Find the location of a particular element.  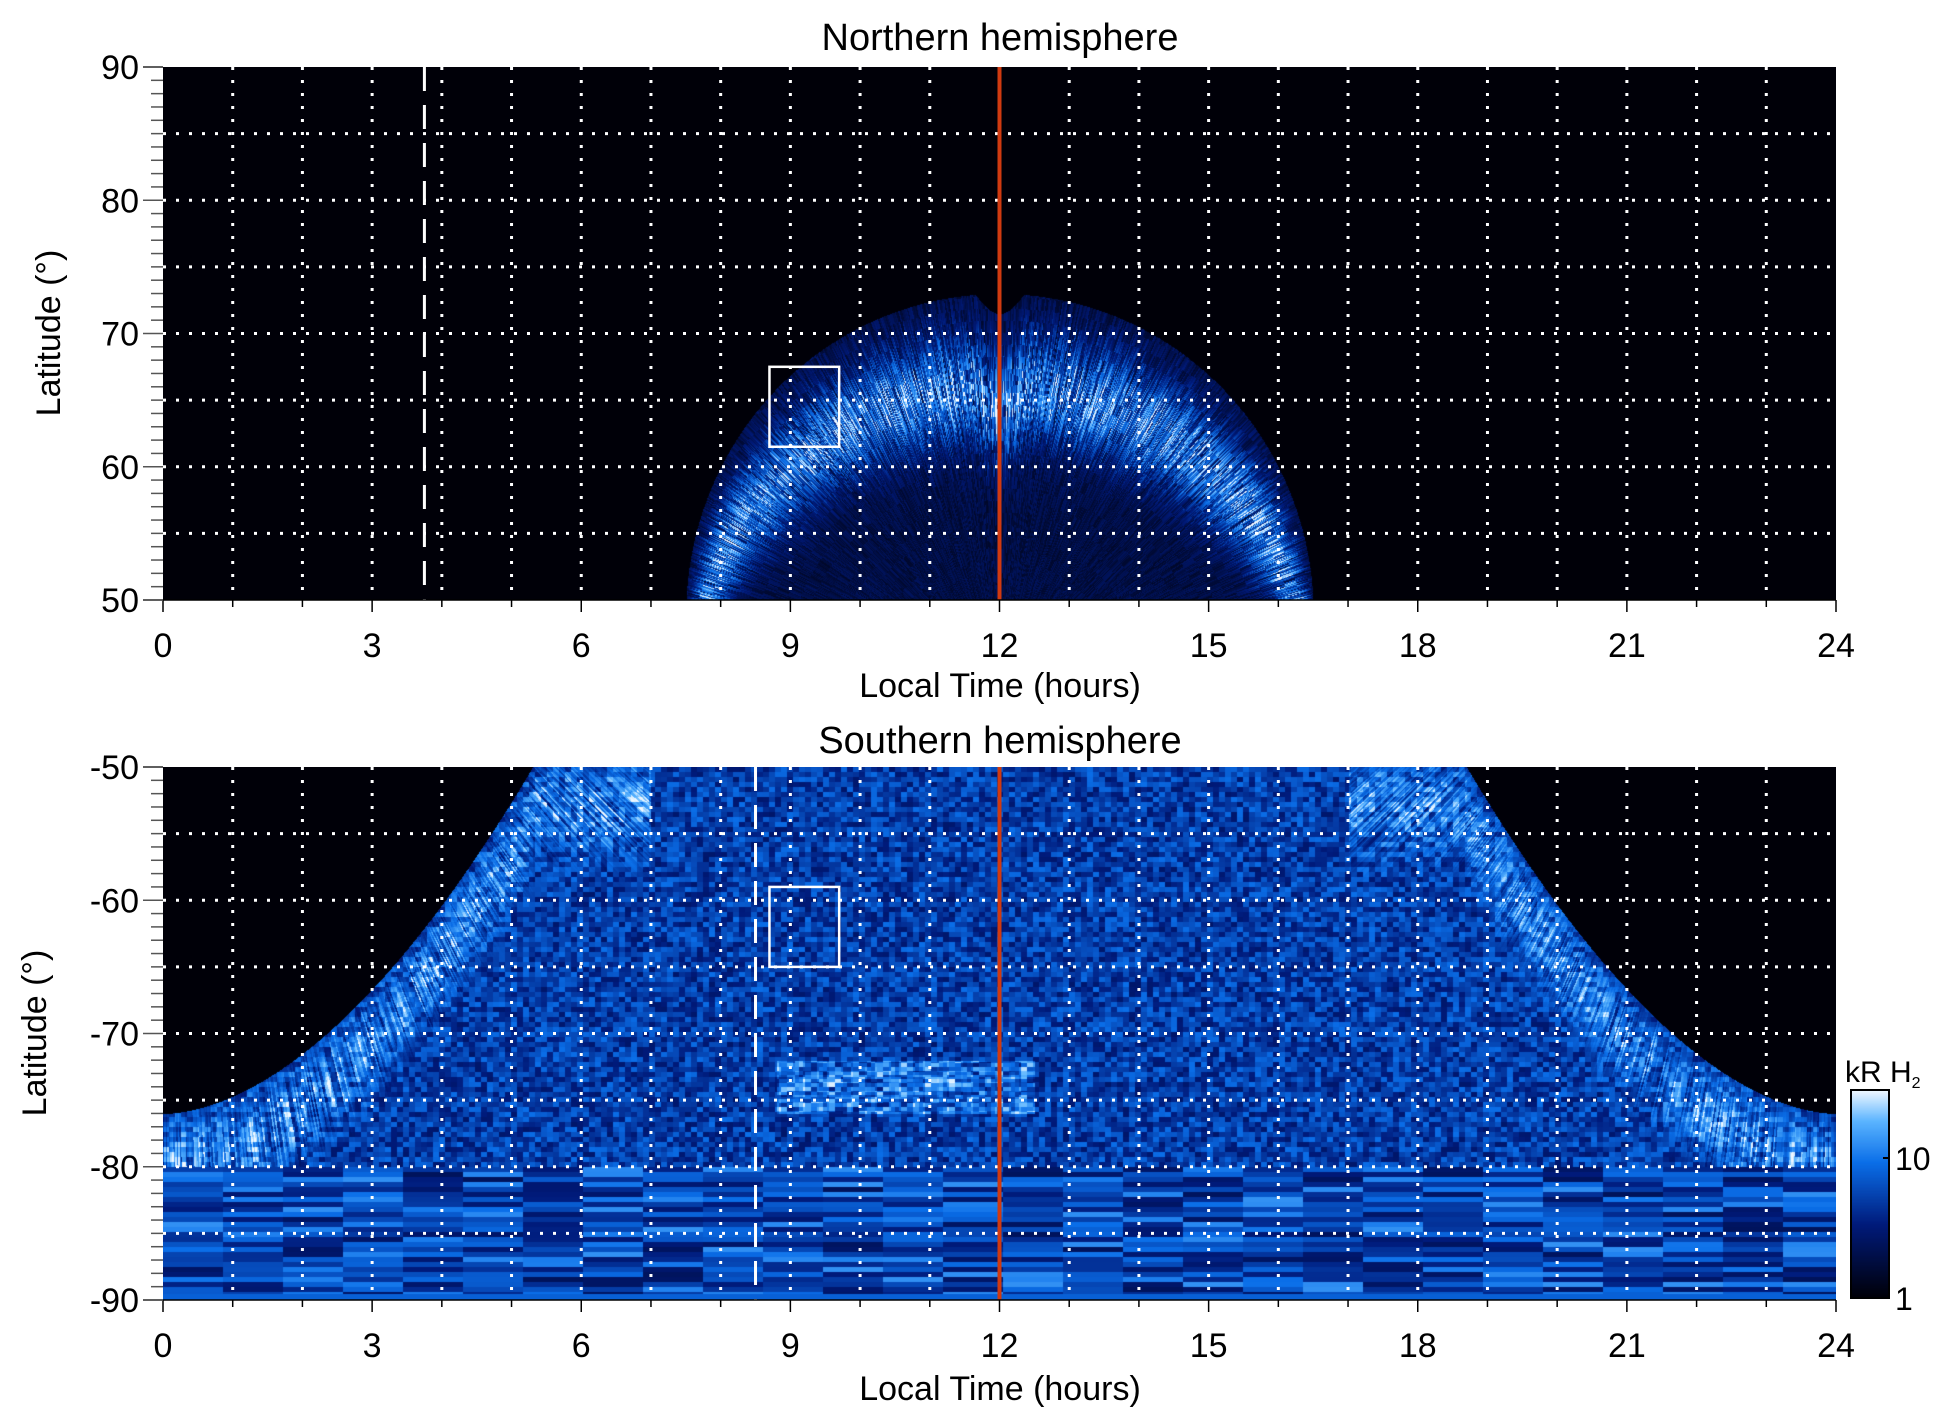

y-tick-label: 50 is located at coordinates (120, 601).